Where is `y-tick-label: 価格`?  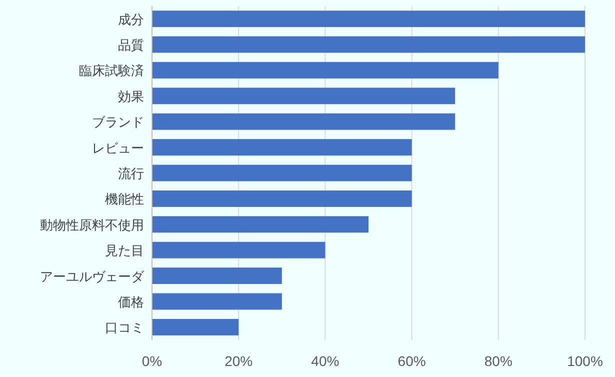
y-tick-label: 価格 is located at coordinates (131, 302).